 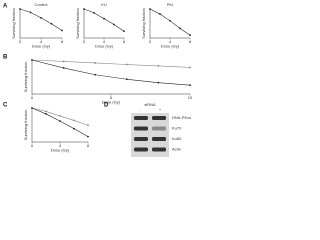 I want to click on lane-label: +, so click(x=160, y=109).